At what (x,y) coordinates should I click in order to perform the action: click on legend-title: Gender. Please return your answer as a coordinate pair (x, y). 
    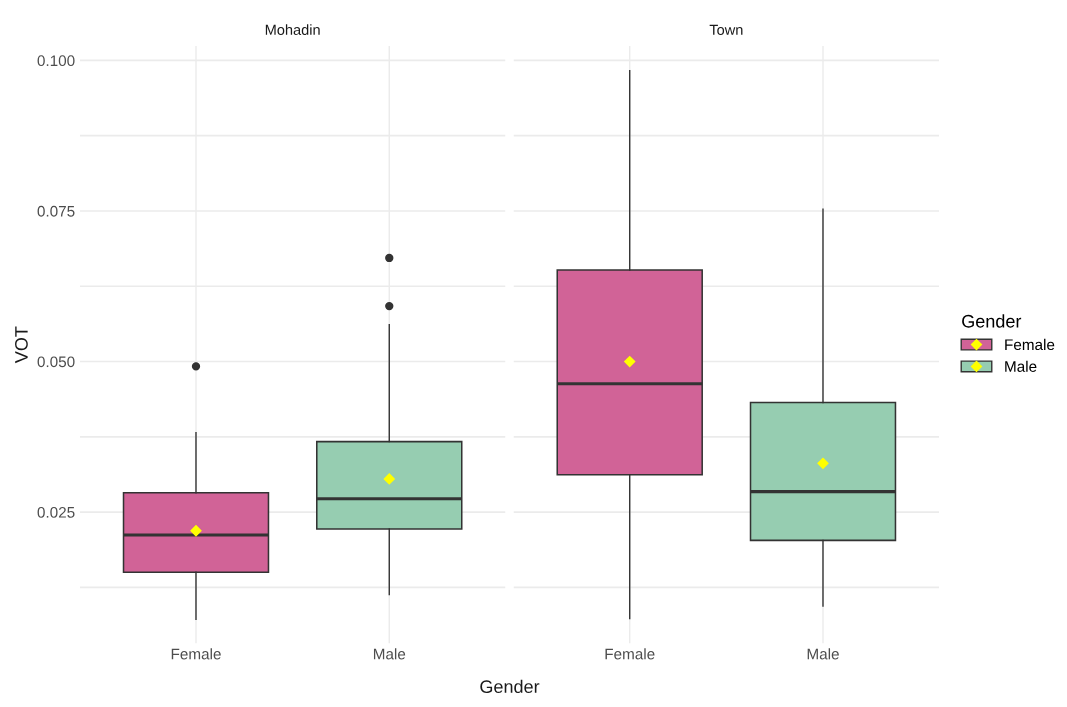
    Looking at the image, I should click on (992, 321).